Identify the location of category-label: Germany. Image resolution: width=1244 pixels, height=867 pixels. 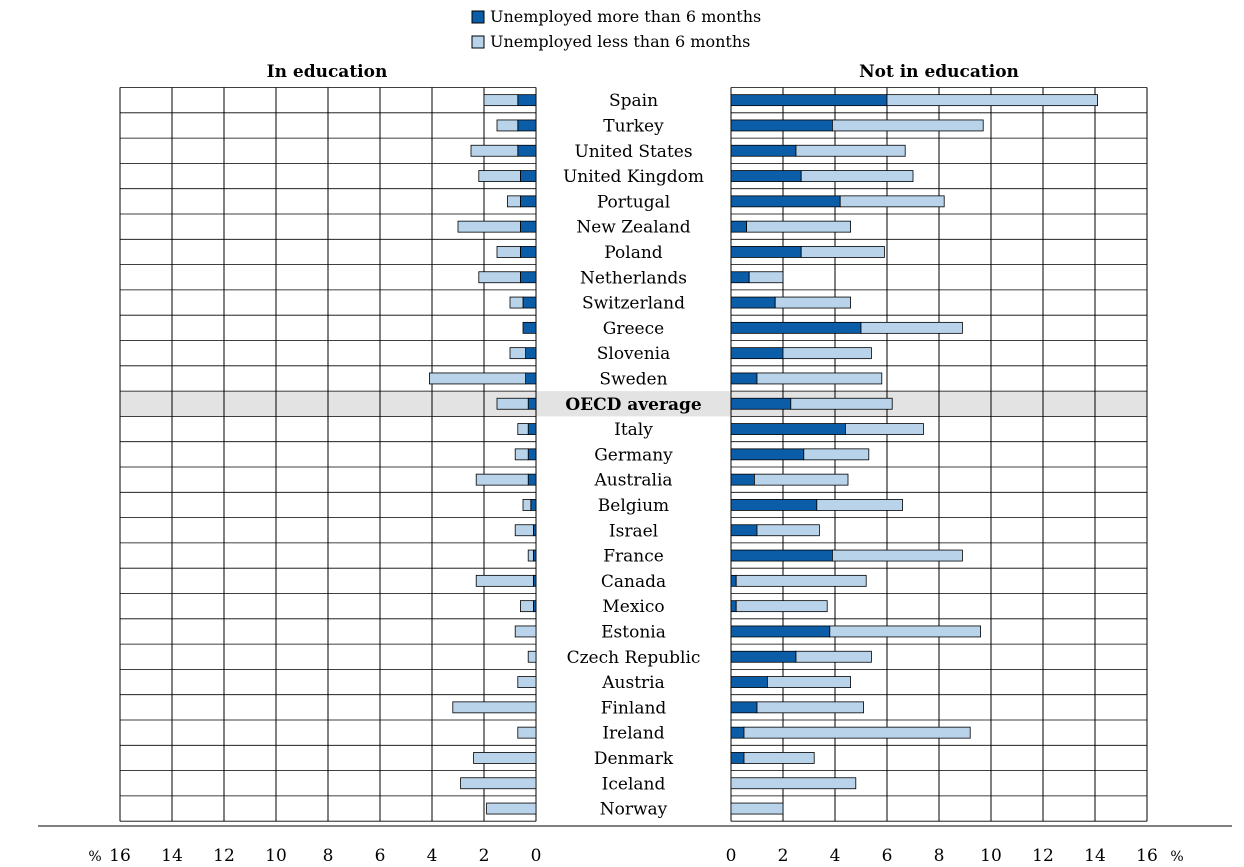
(633, 455).